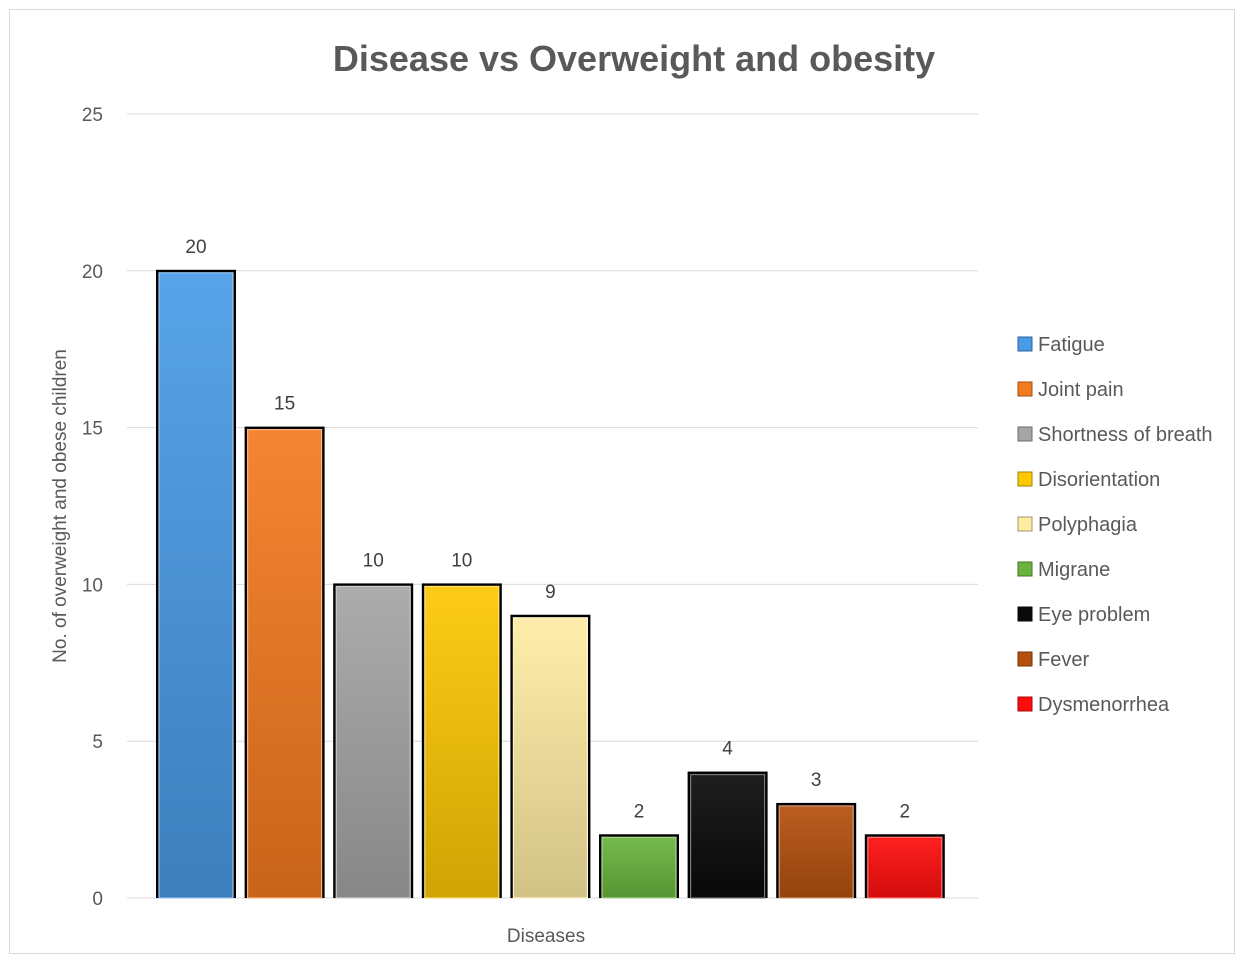 Image resolution: width=1245 pixels, height=956 pixels. I want to click on legend-item: Fatigue, so click(1061, 345).